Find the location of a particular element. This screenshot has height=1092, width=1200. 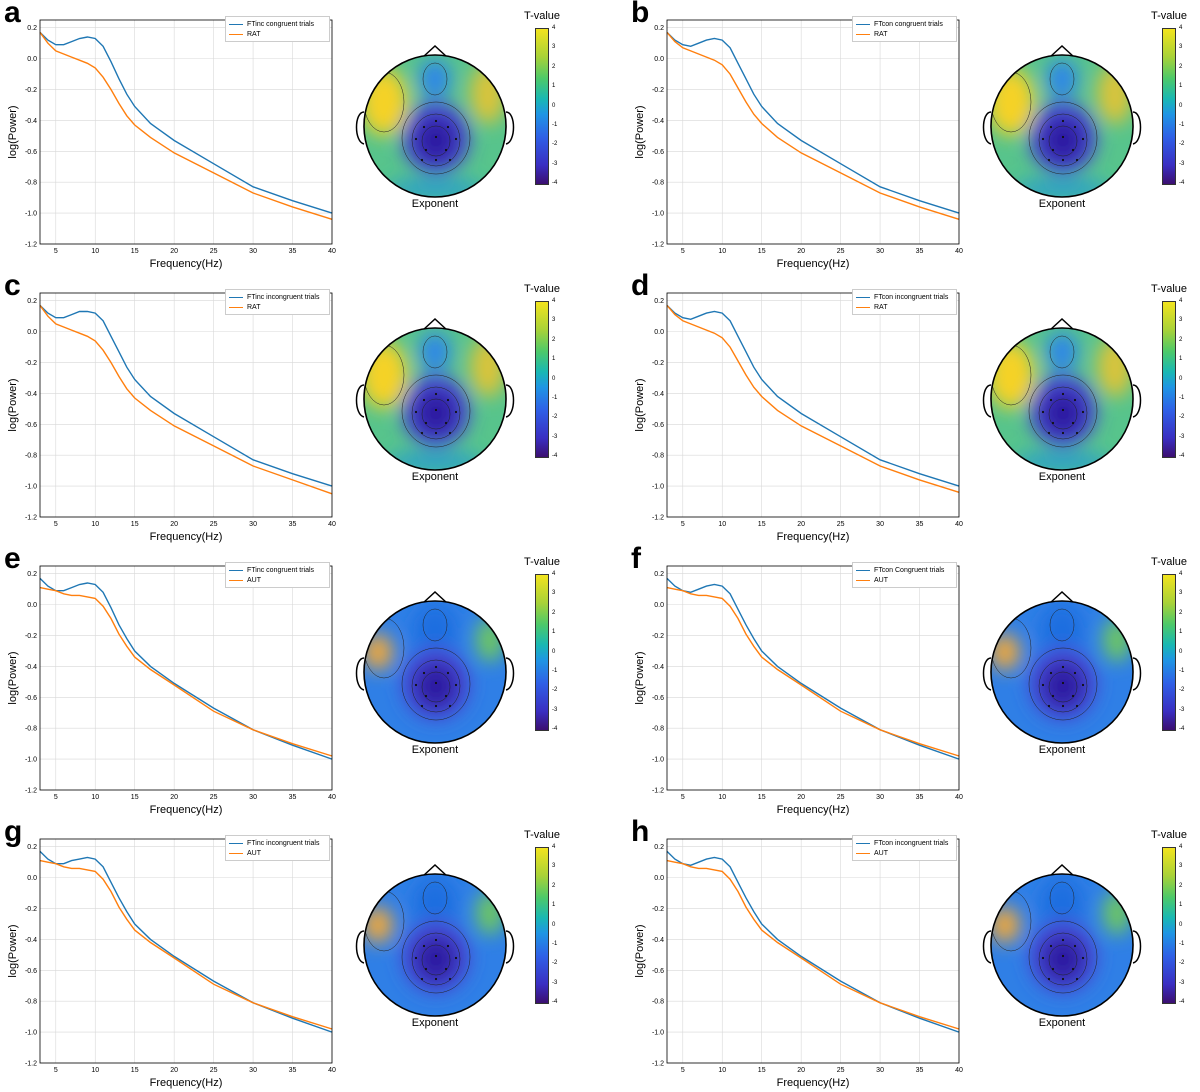

field-frontal-negative is located at coordinates (435, 79).